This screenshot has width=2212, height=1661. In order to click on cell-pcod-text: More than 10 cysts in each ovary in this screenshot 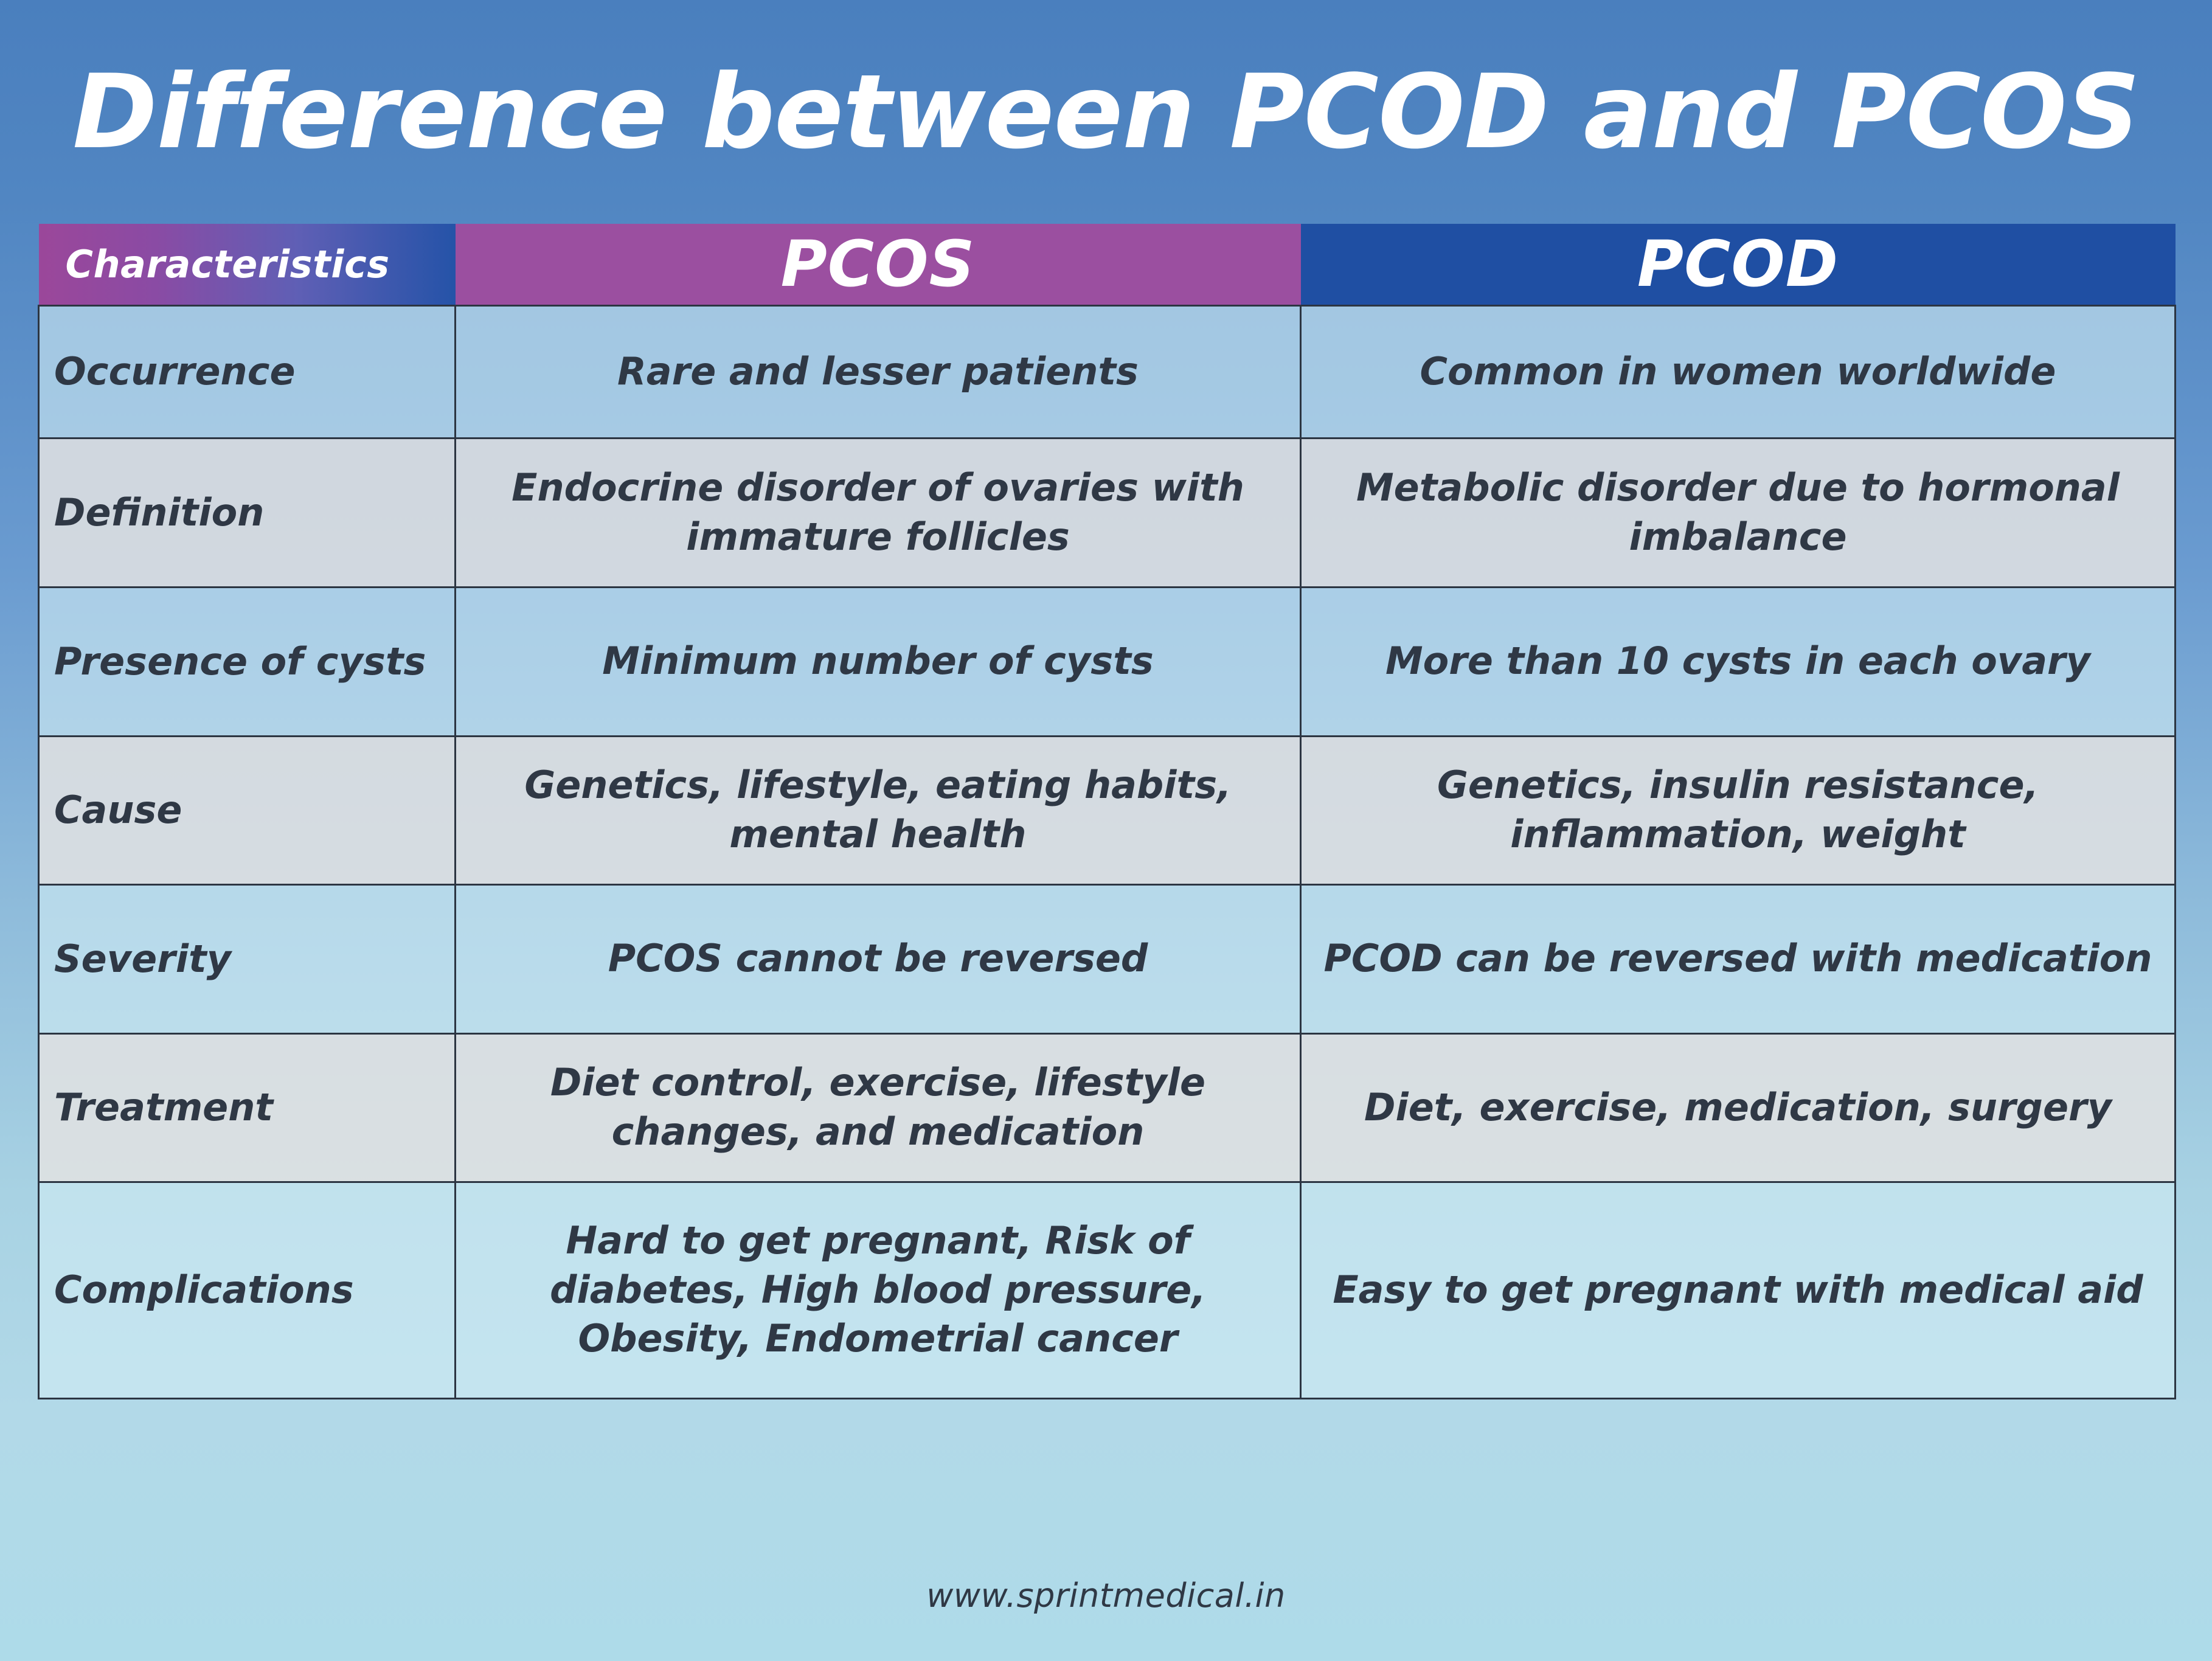, I will do `click(1738, 661)`.